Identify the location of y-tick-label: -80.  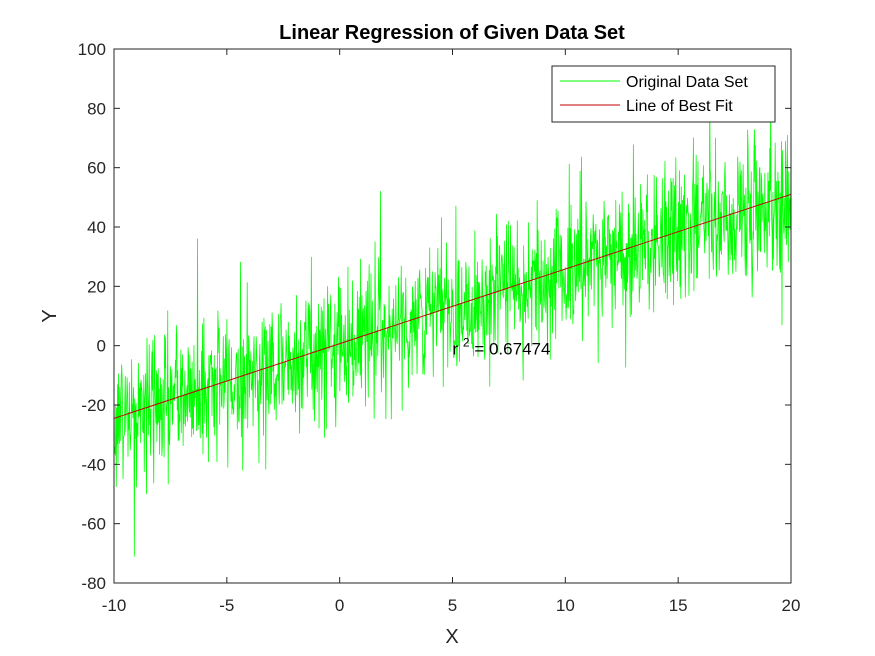
(93, 583).